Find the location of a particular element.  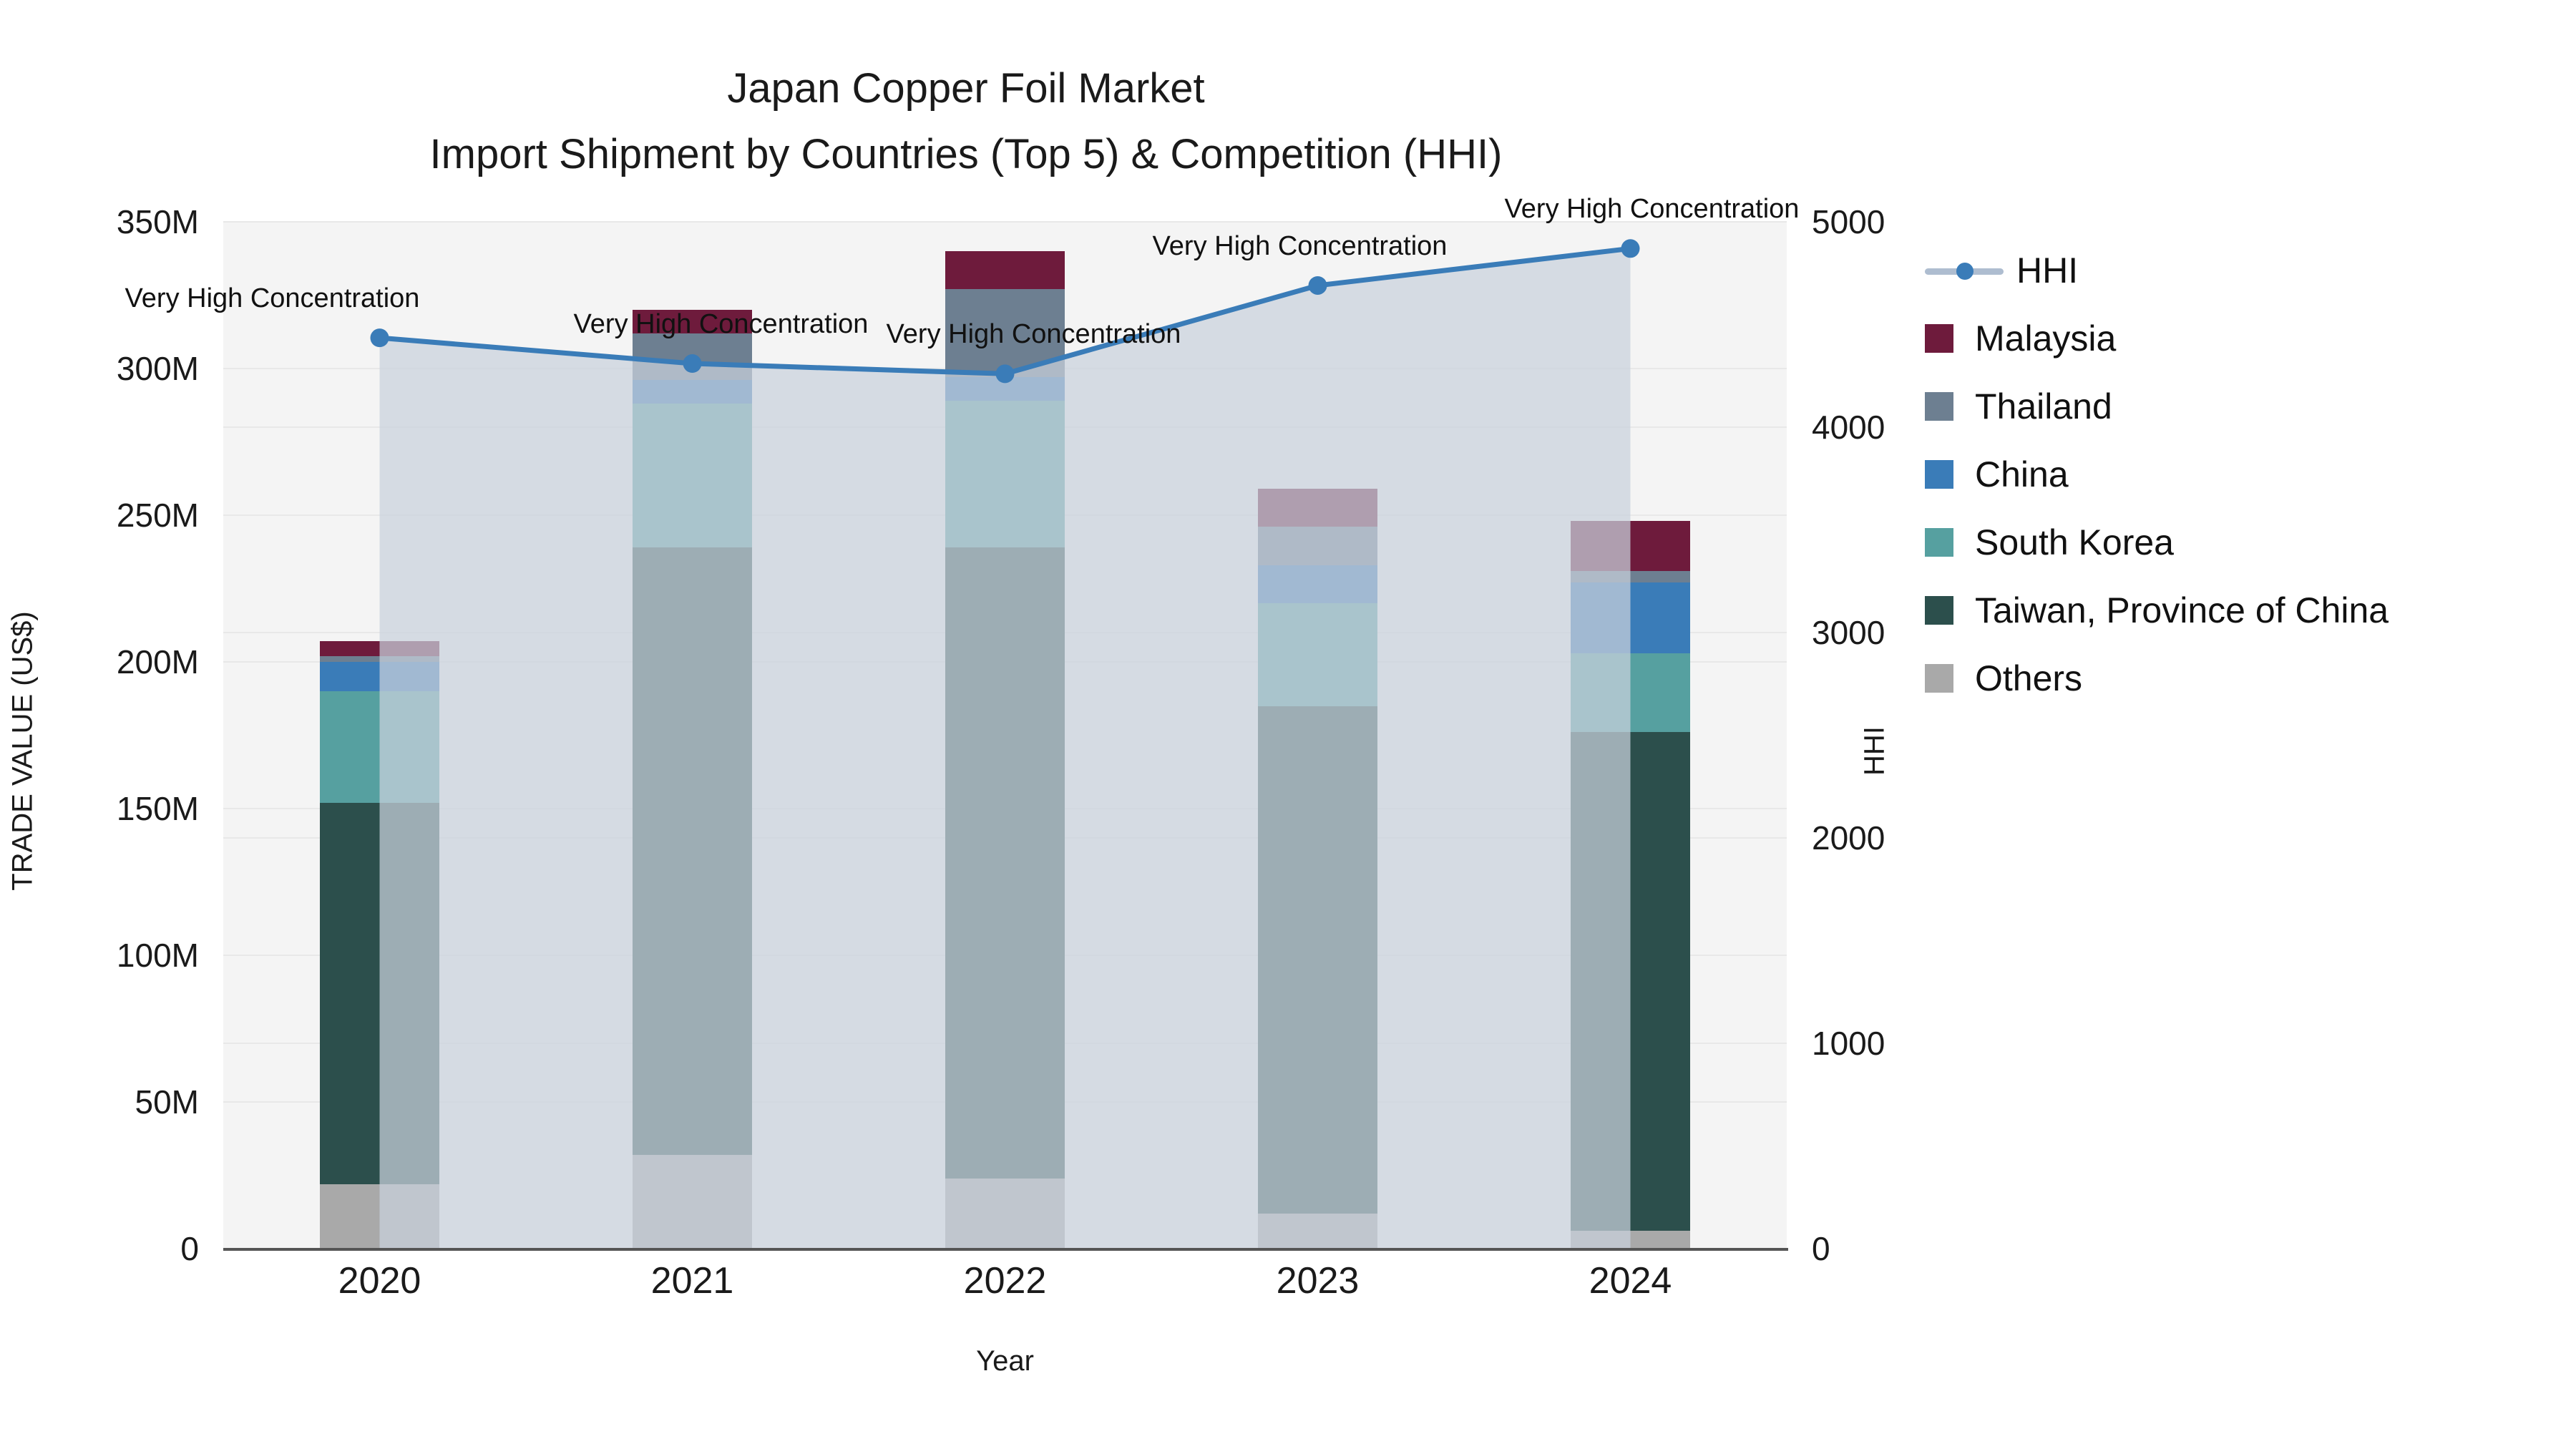

x-axis-tick-label-2020: 2020 is located at coordinates (379, 1281).